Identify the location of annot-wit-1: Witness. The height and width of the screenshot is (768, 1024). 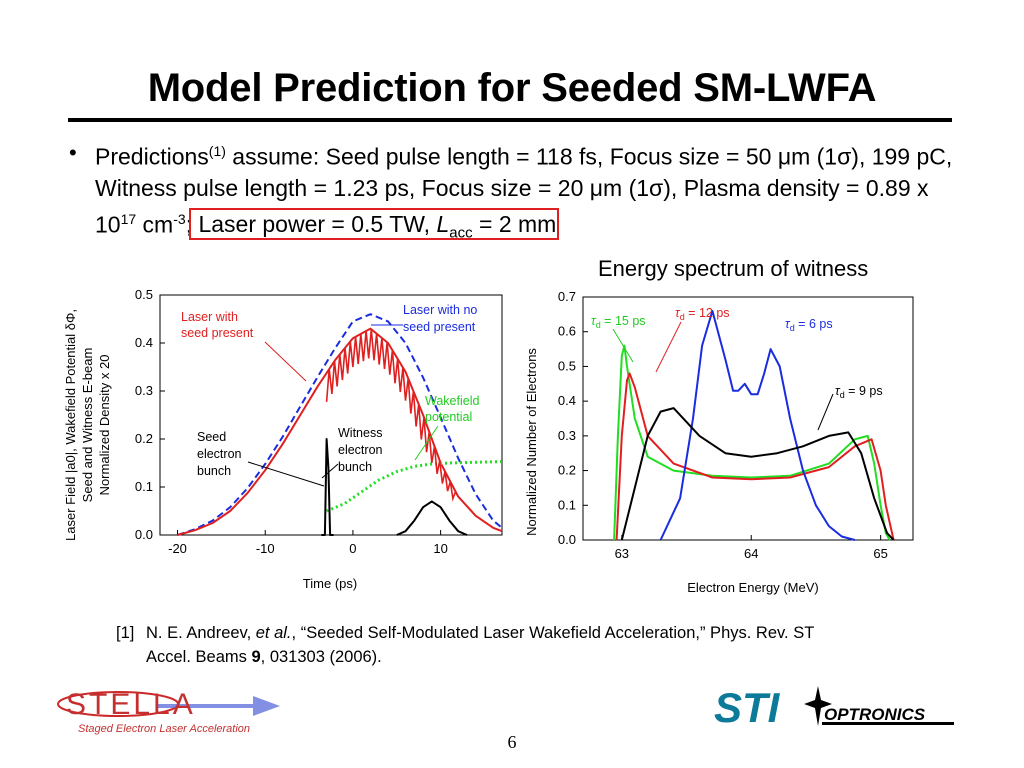
(360, 433).